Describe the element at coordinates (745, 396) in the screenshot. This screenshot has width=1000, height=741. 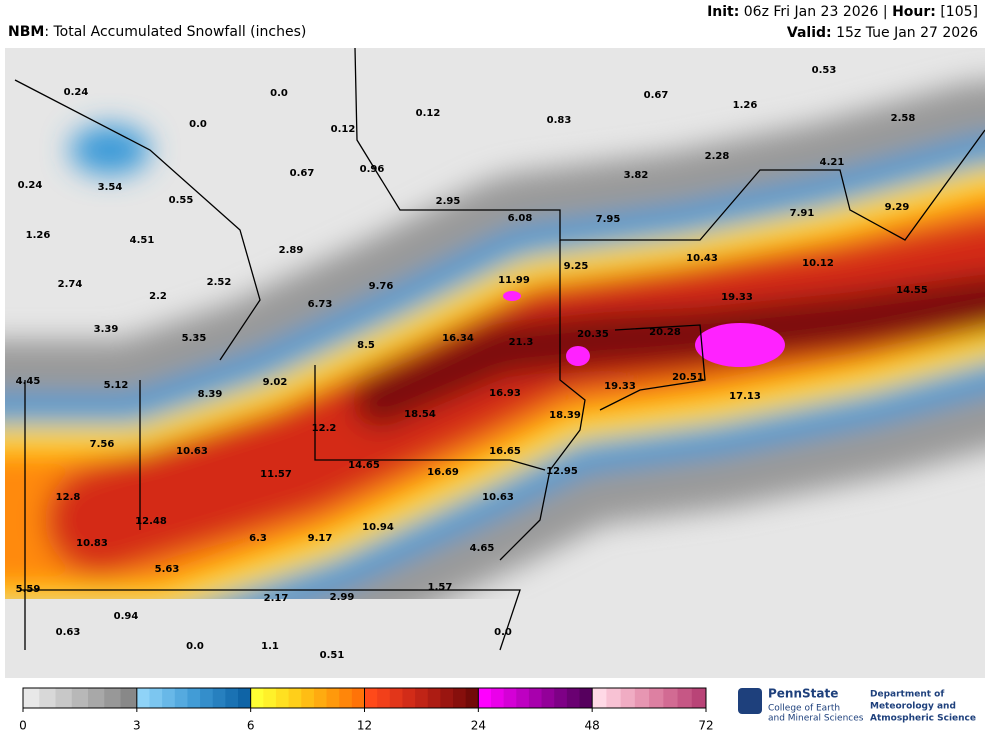
I see `point-label: 17.13` at that location.